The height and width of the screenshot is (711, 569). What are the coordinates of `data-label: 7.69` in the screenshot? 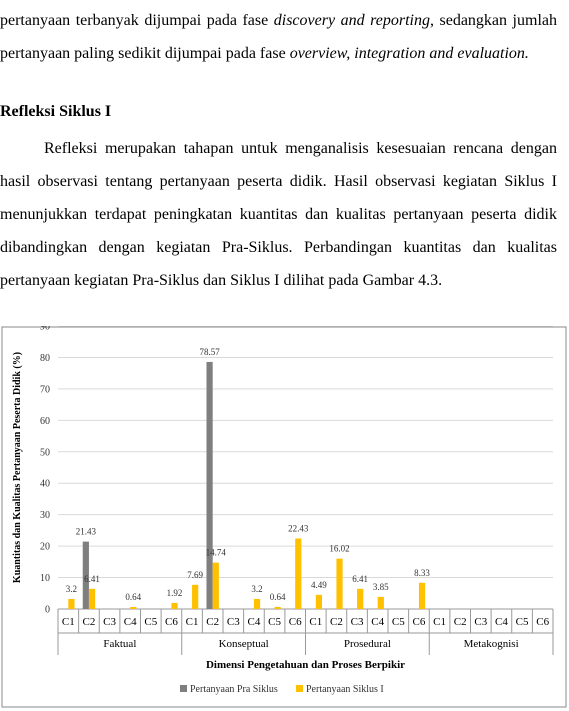 It's located at (195, 575).